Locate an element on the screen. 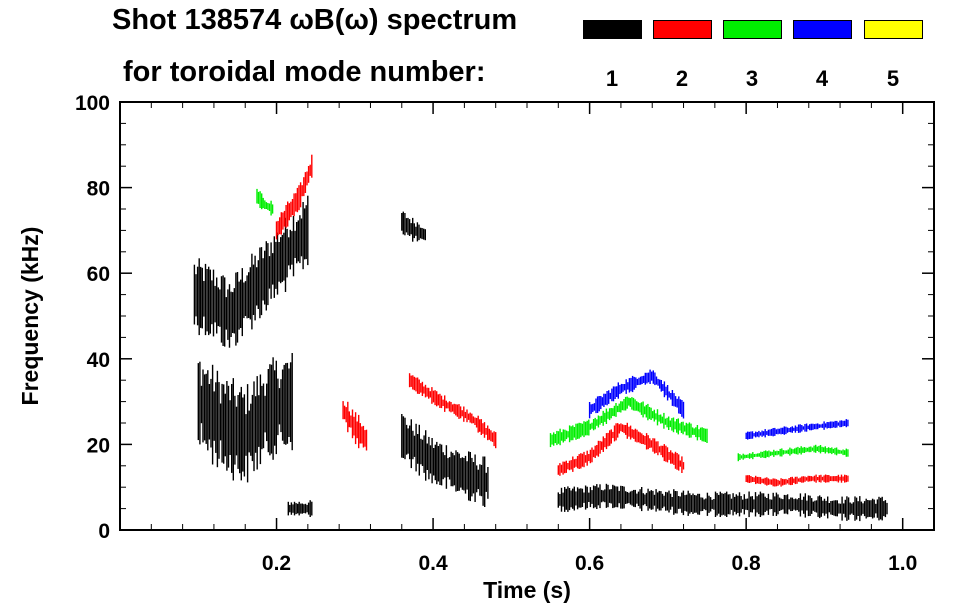  x-tick-label: 0.4 is located at coordinates (433, 563).